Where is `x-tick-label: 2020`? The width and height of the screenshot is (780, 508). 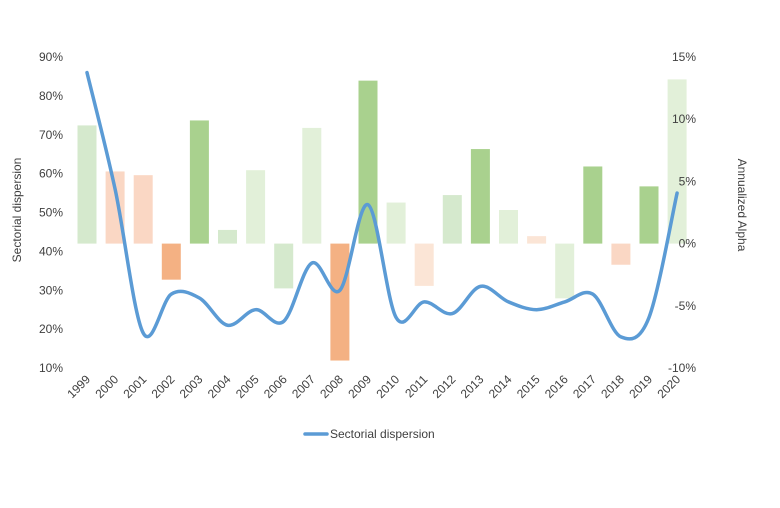
x-tick-label: 2020 is located at coordinates (668, 386).